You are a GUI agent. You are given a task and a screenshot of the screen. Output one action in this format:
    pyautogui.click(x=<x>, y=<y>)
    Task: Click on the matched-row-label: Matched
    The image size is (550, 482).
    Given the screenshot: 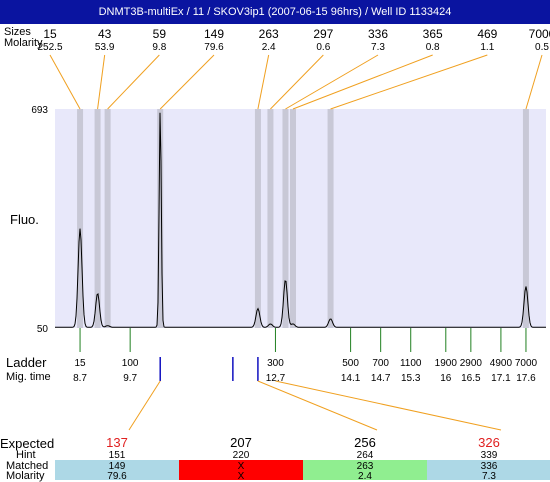 What is the action you would take?
    pyautogui.click(x=27, y=466)
    